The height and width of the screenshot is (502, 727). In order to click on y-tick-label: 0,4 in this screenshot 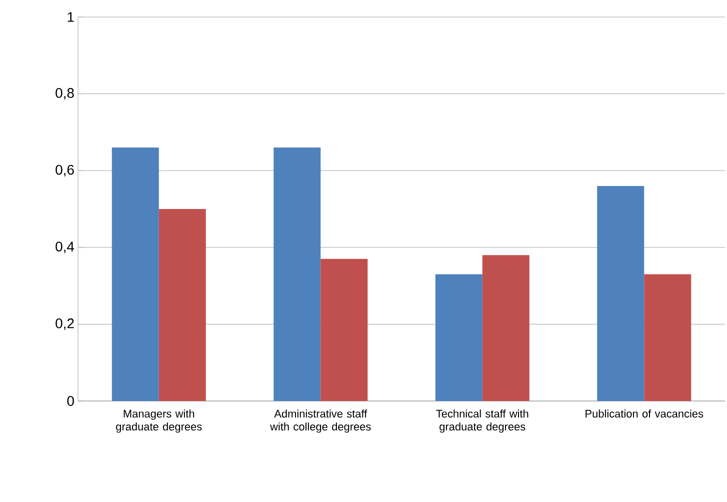, I will do `click(65, 248)`.